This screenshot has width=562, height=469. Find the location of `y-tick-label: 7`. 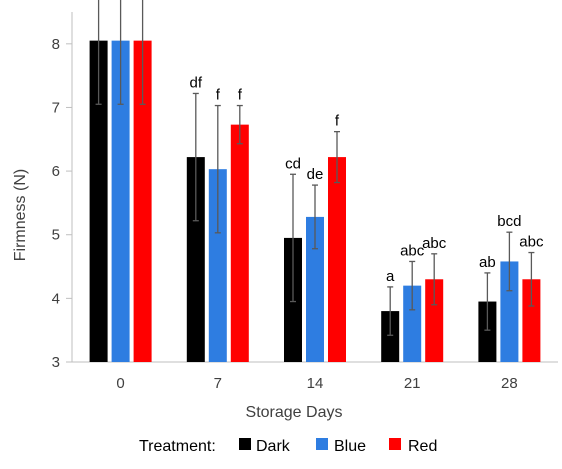

y-tick-label: 7 is located at coordinates (56, 107).